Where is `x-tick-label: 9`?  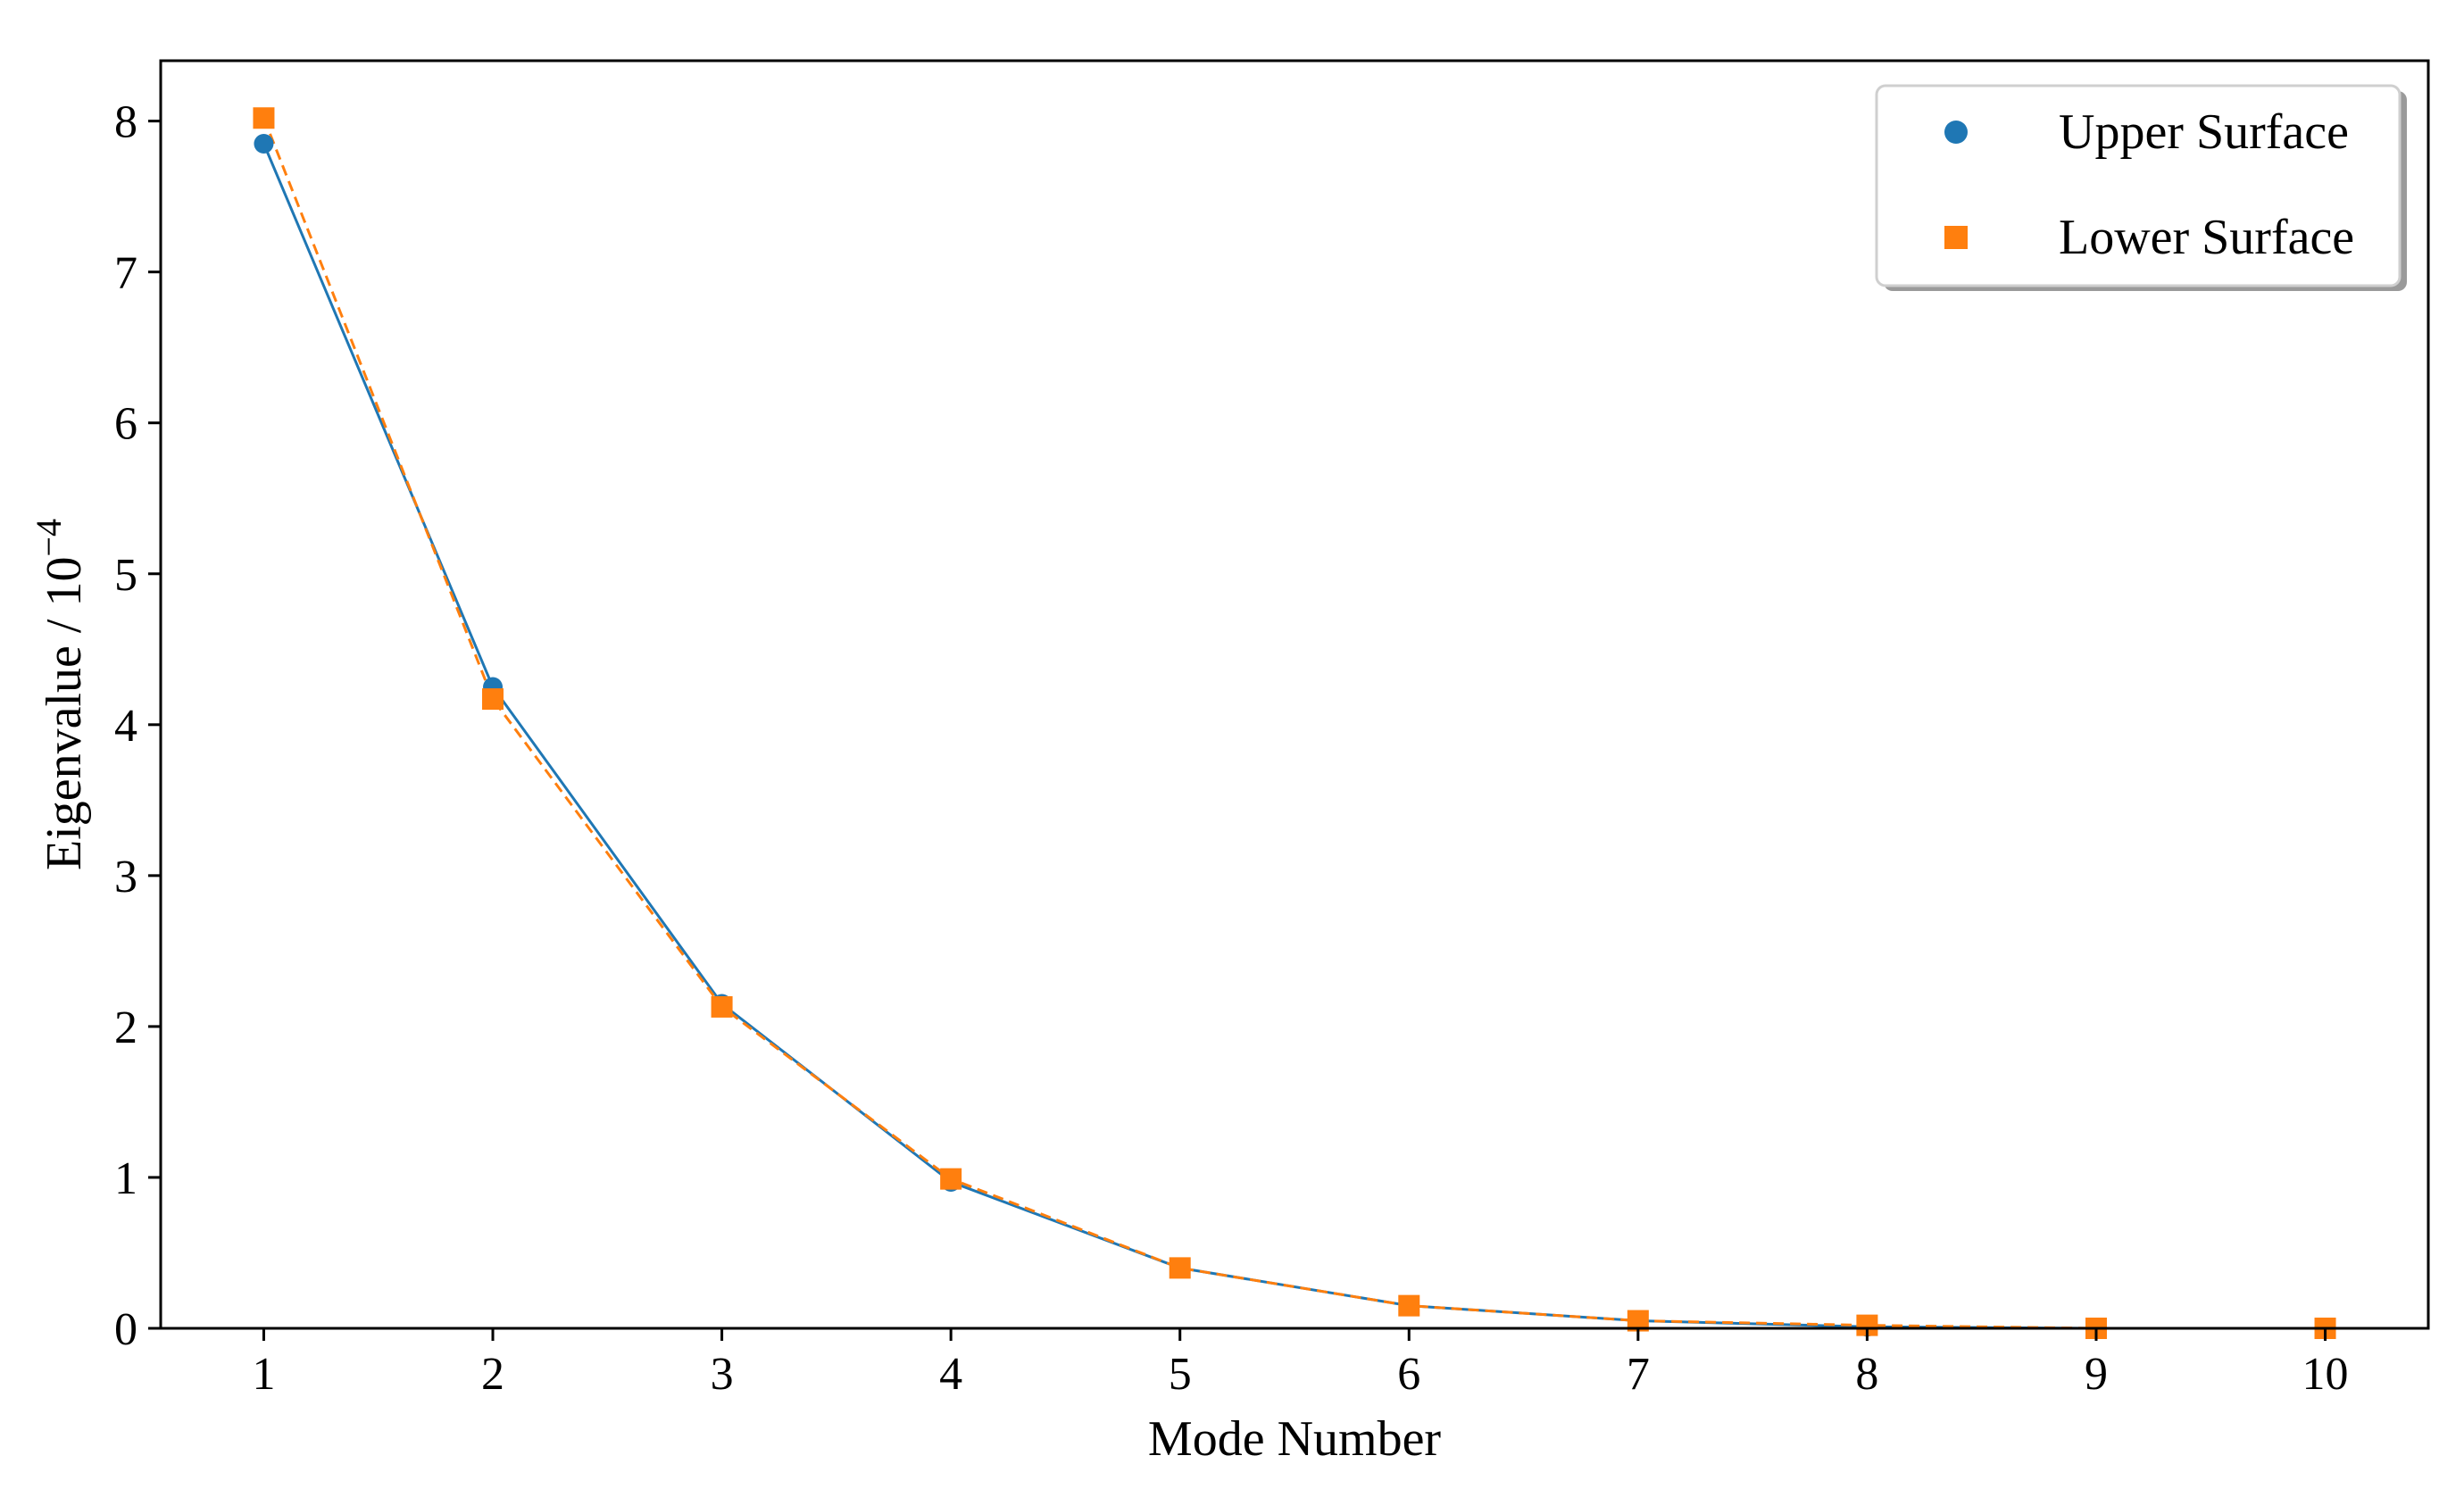 x-tick-label: 9 is located at coordinates (2096, 1375).